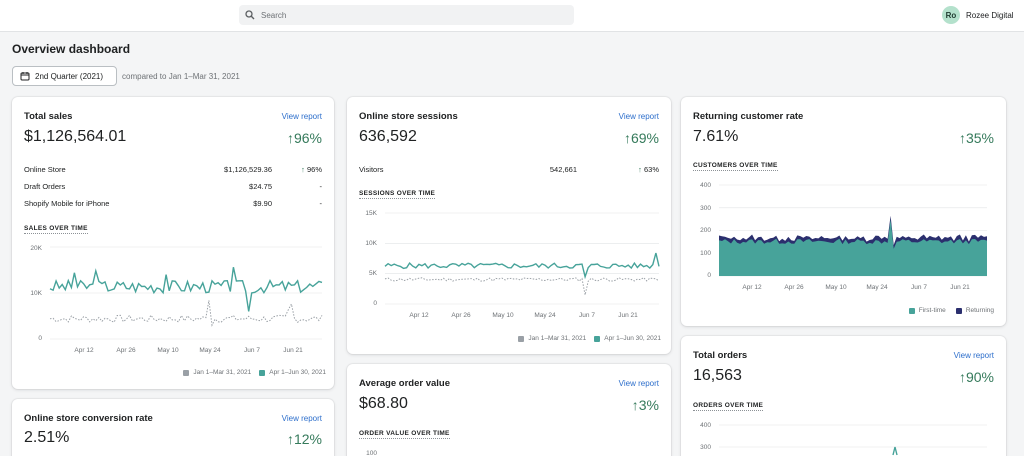 The image size is (1024, 456). Describe the element at coordinates (173, 186) in the screenshot. I see `table-row: Draft Orders $24.75 -` at that location.